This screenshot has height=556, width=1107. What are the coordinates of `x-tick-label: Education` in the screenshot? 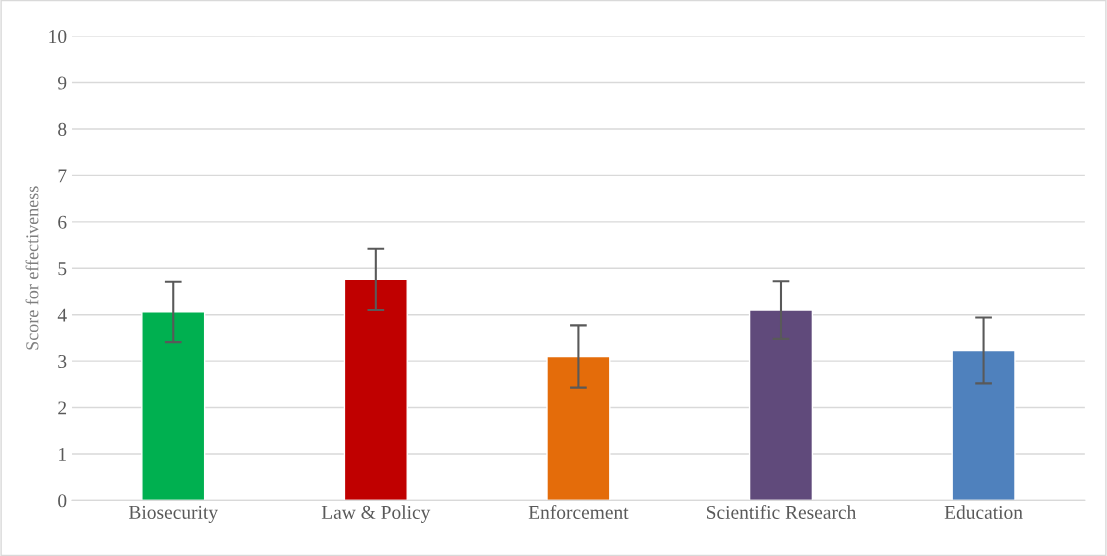 It's located at (983, 512).